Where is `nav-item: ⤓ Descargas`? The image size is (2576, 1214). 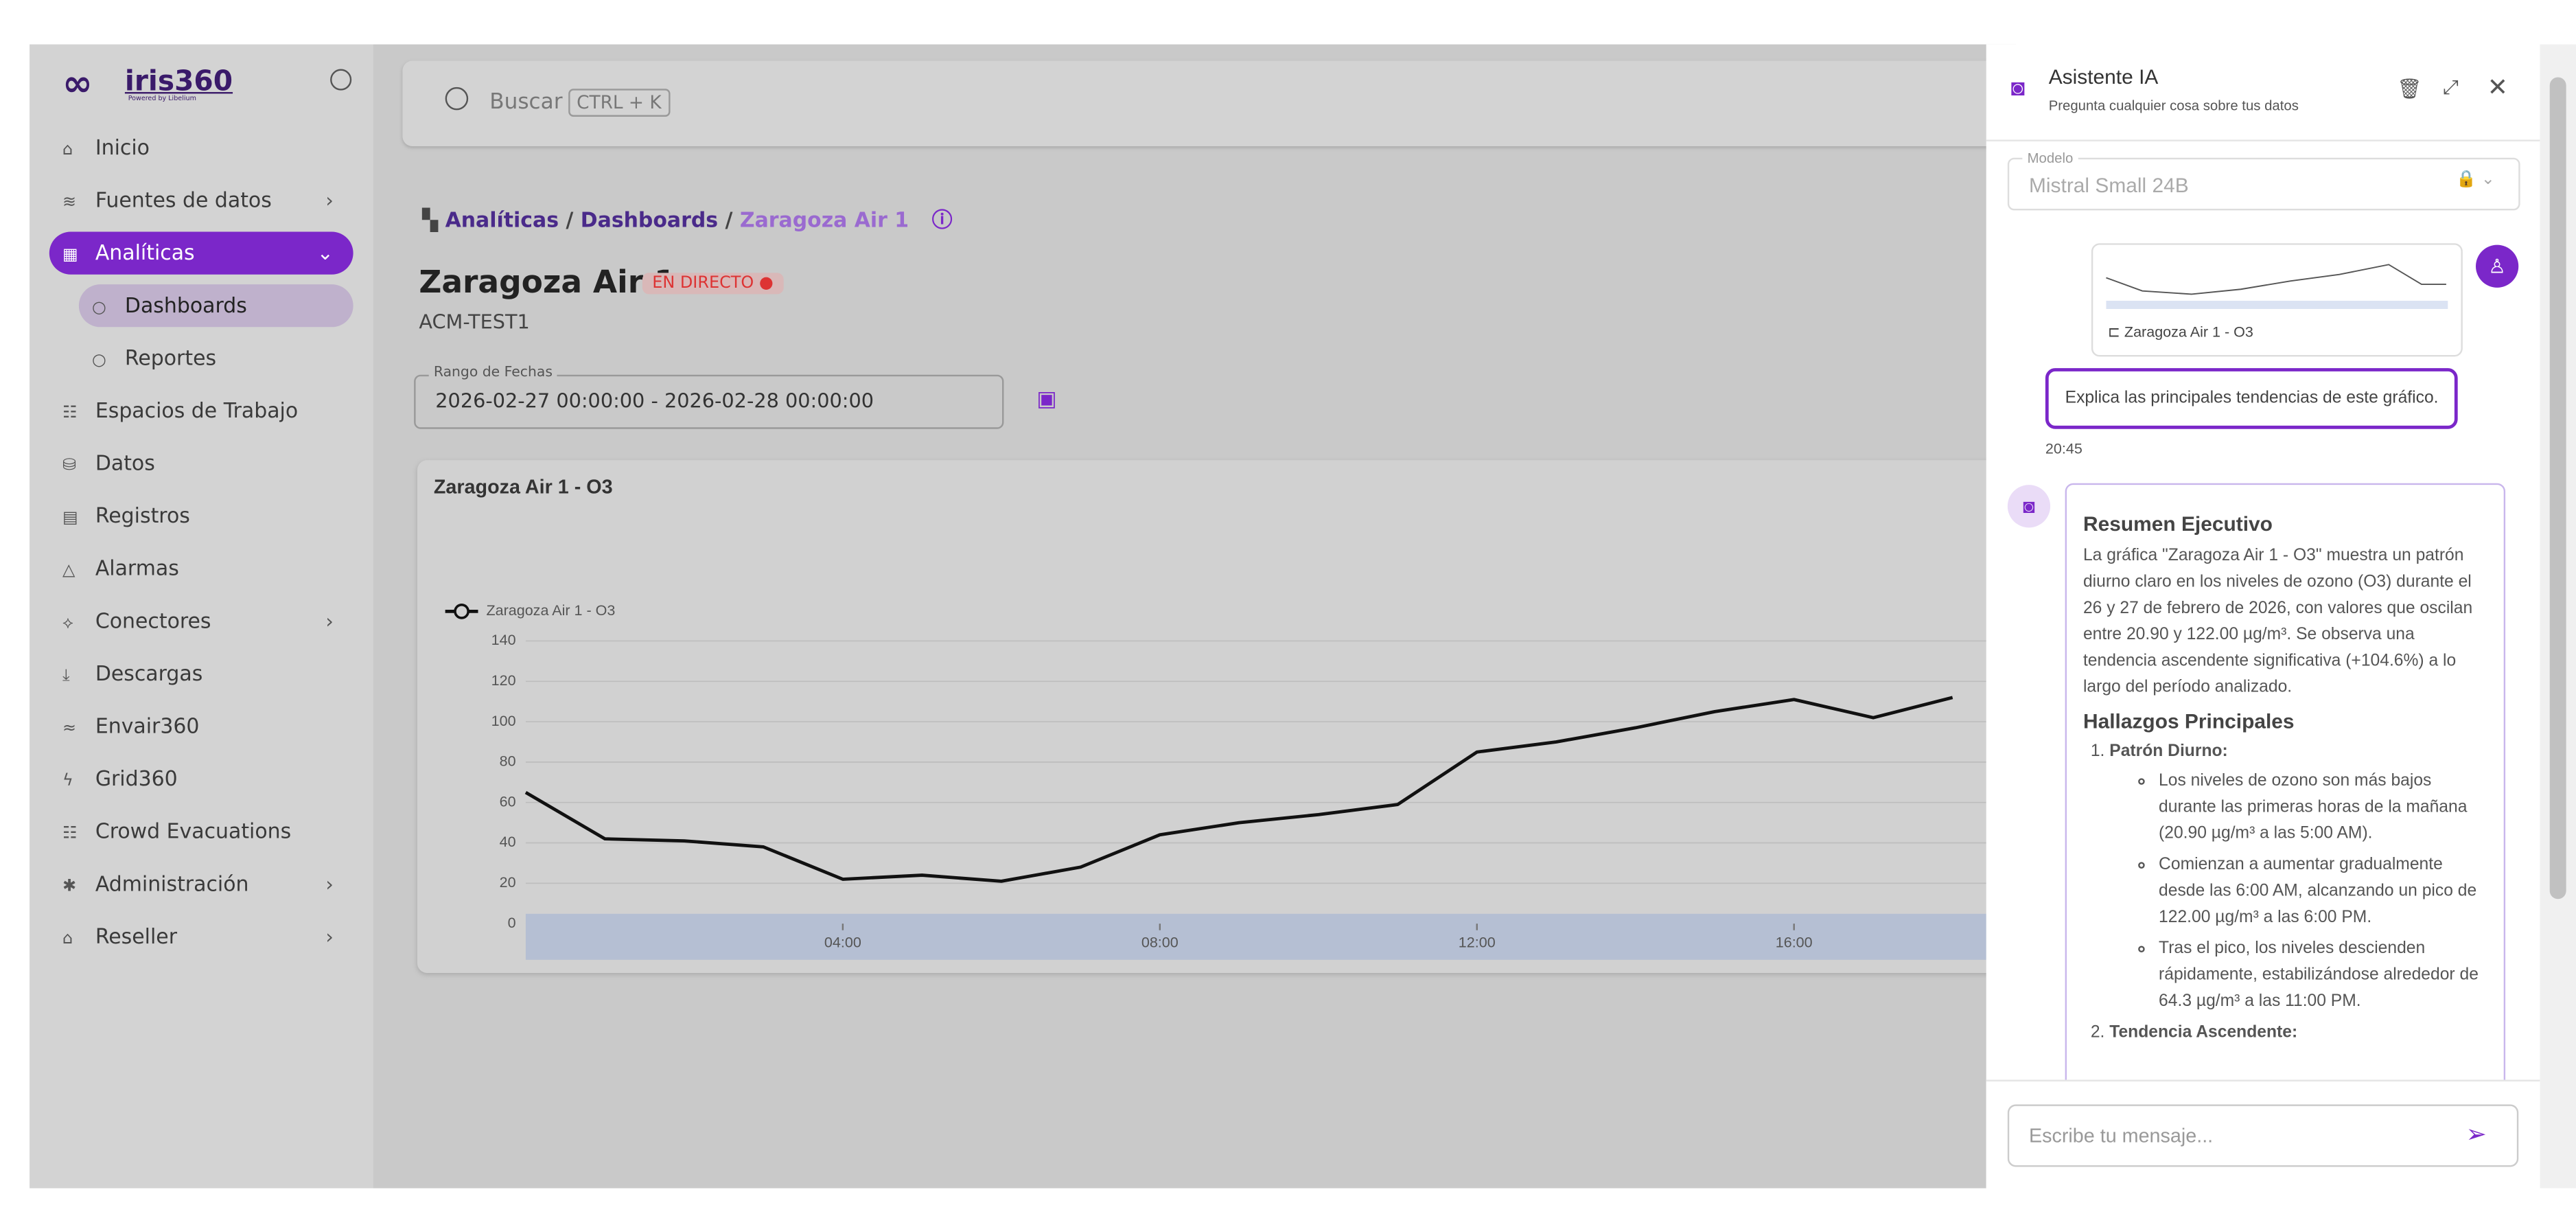 nav-item: ⤓ Descargas is located at coordinates (201, 673).